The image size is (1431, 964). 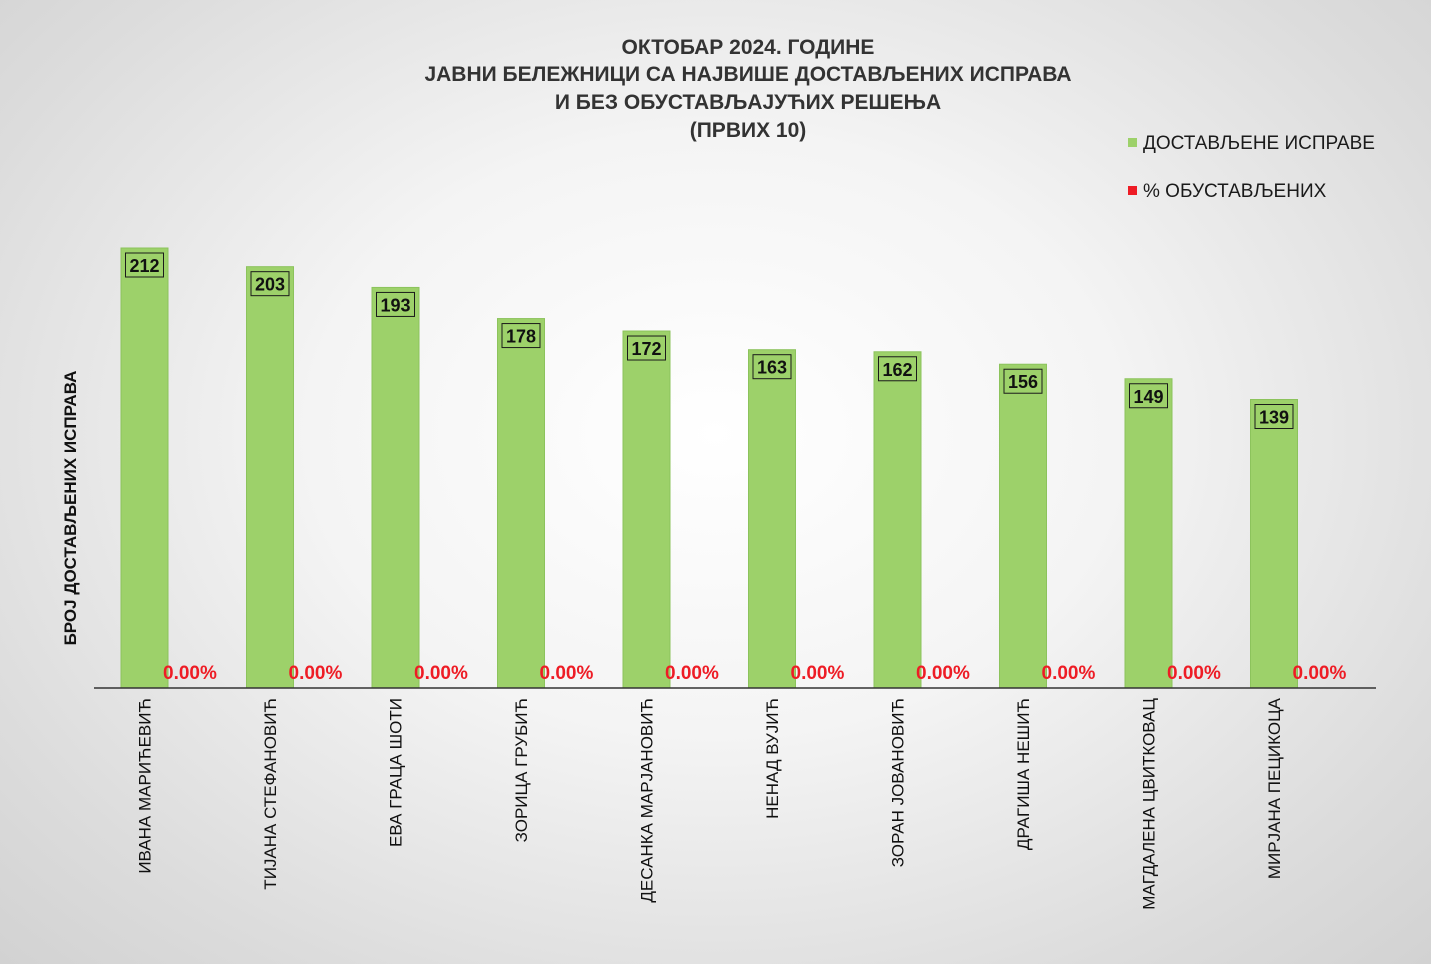 I want to click on chart-title-line-4: (ПРВИХ 10), so click(x=748, y=130).